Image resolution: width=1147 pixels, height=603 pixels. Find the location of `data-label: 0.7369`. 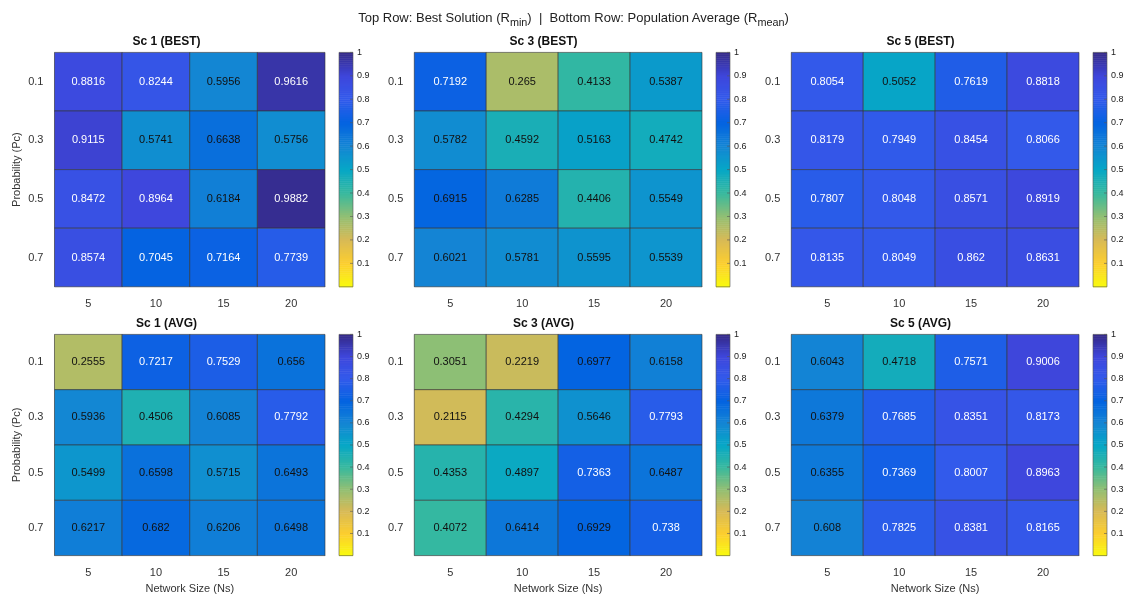

data-label: 0.7369 is located at coordinates (899, 471).